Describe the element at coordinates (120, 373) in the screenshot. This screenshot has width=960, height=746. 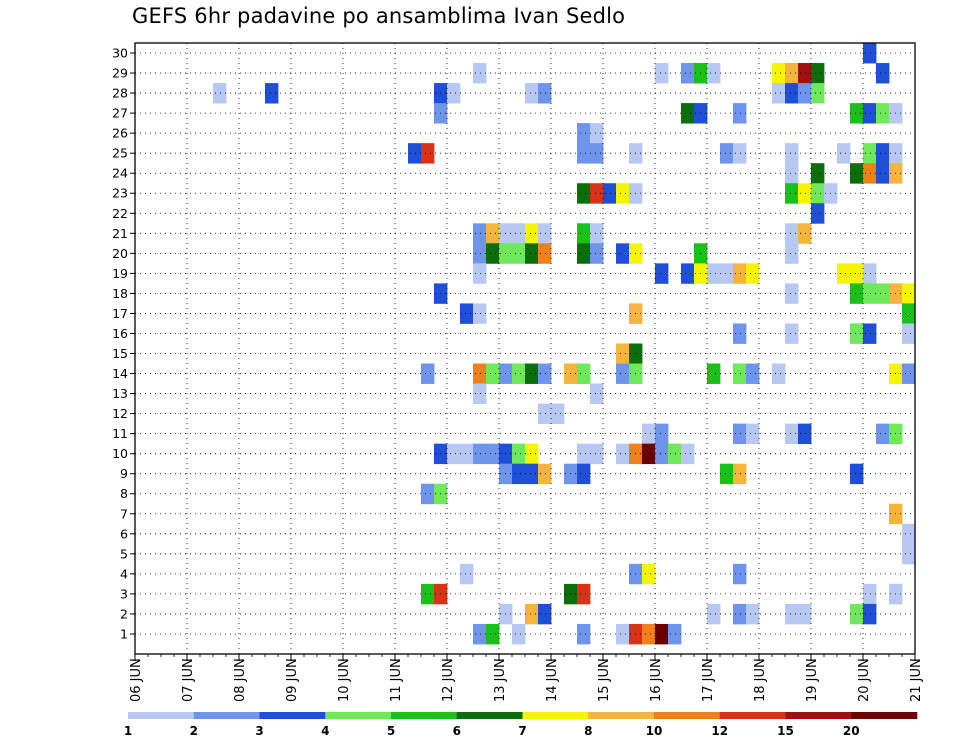
I see `y-tick-label: 14` at that location.